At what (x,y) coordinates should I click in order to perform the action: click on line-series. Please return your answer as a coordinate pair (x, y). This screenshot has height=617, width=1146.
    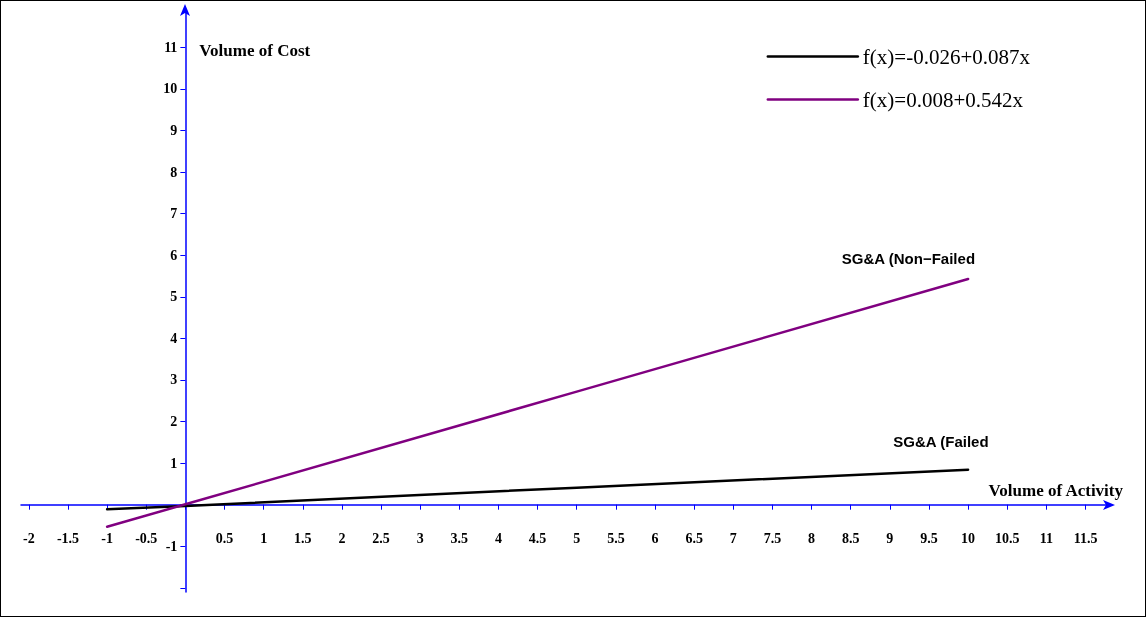
    Looking at the image, I should click on (537, 489).